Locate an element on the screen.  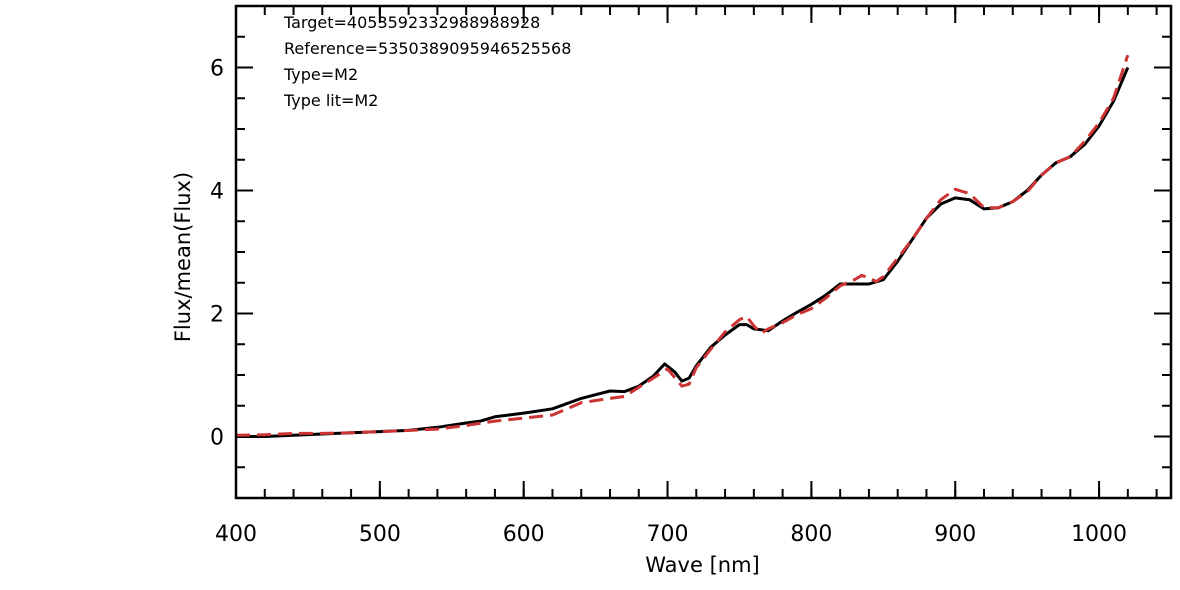
annotation-reference: Reference=5350389095946525568 is located at coordinates (427, 48).